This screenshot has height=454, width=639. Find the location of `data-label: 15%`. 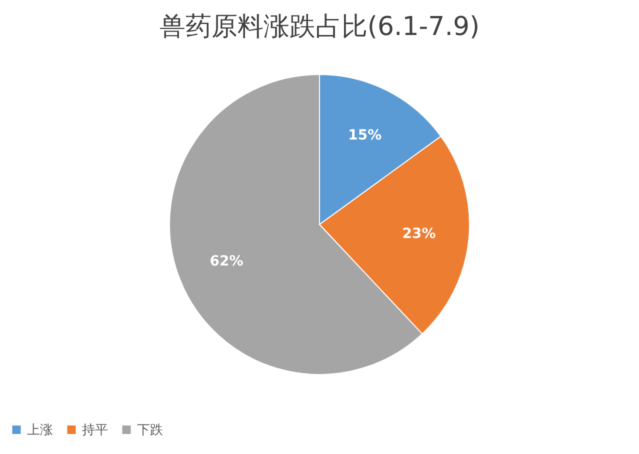

data-label: 15% is located at coordinates (365, 135).